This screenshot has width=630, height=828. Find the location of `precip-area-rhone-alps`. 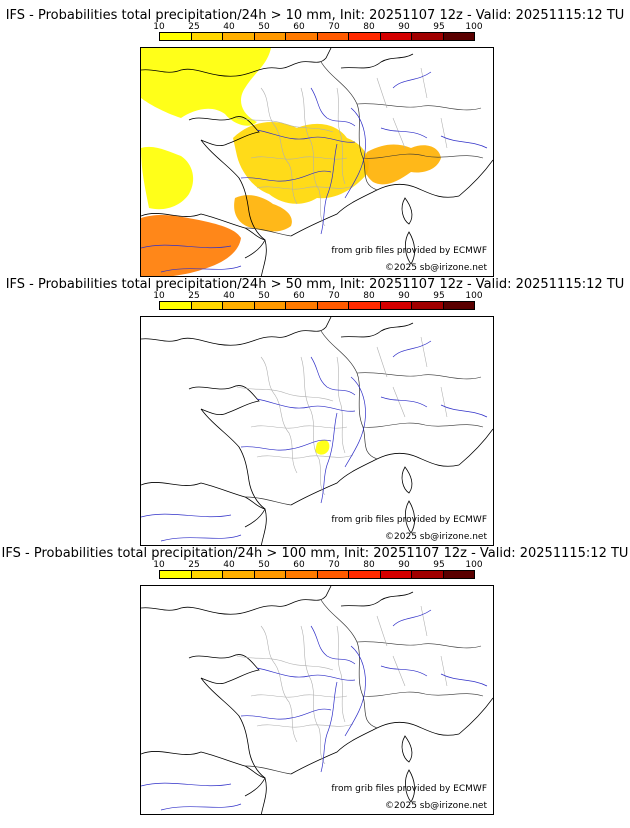

precip-area-rhone-alps is located at coordinates (402, 164).